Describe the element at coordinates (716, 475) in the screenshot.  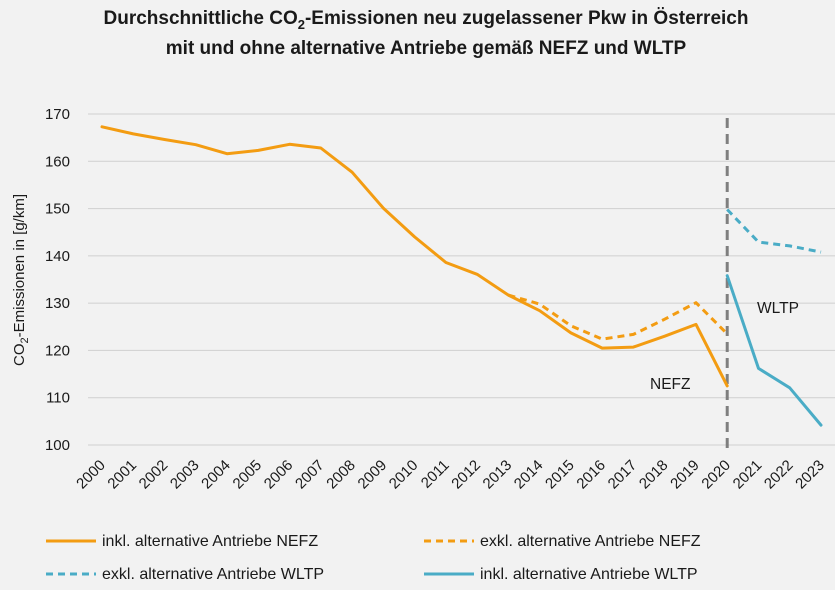
I see `x-tick-2020: 2020` at that location.